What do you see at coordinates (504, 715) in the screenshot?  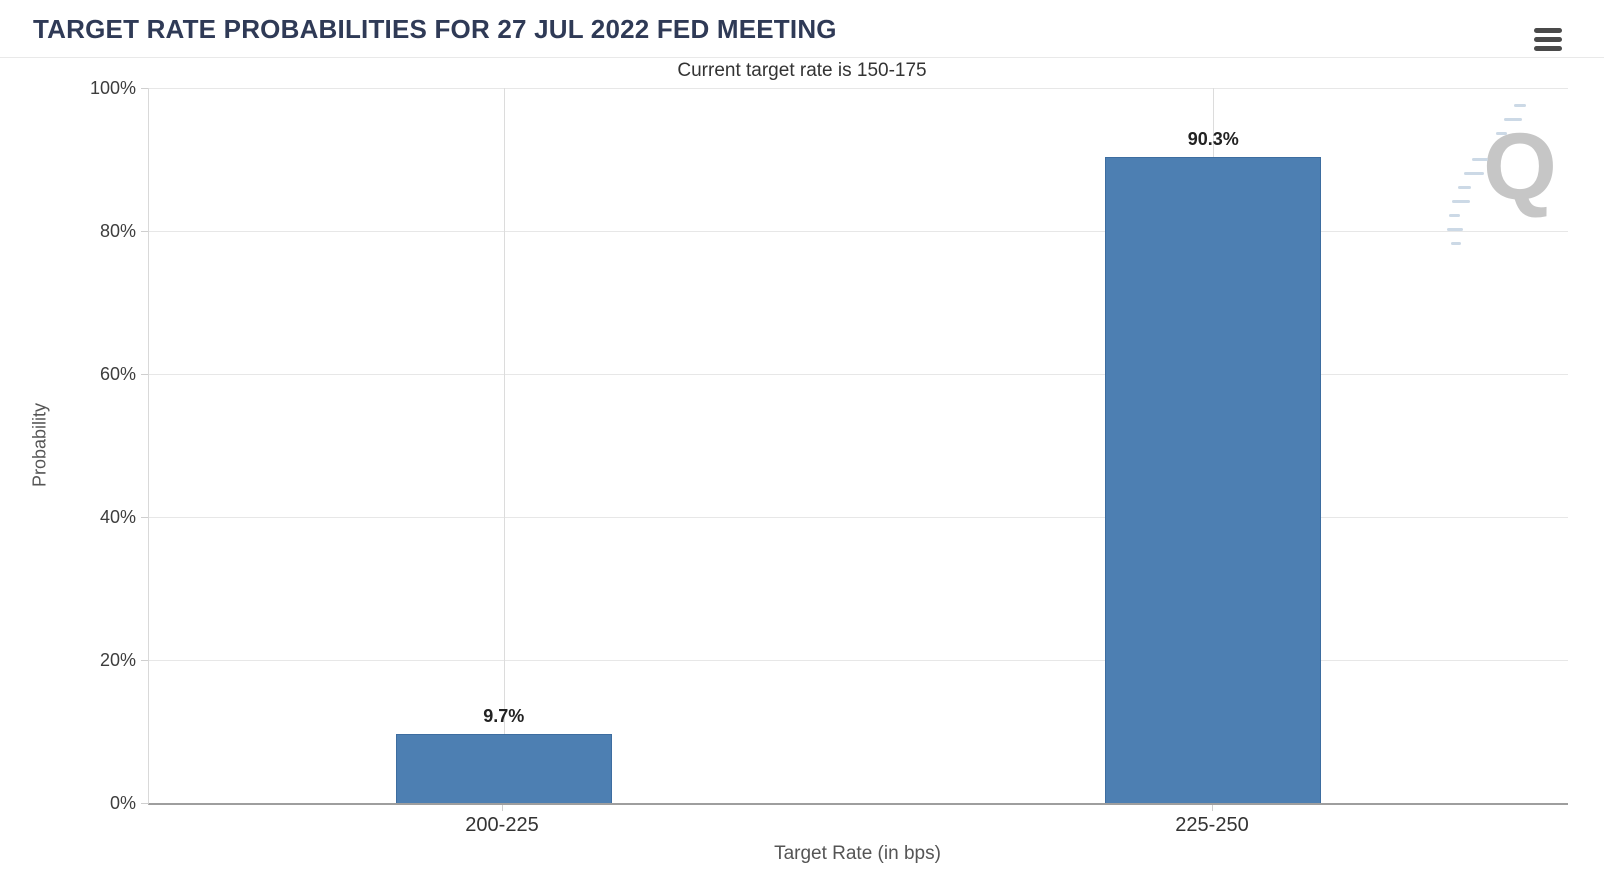 I see `bar-value-label: 9.7%` at bounding box center [504, 715].